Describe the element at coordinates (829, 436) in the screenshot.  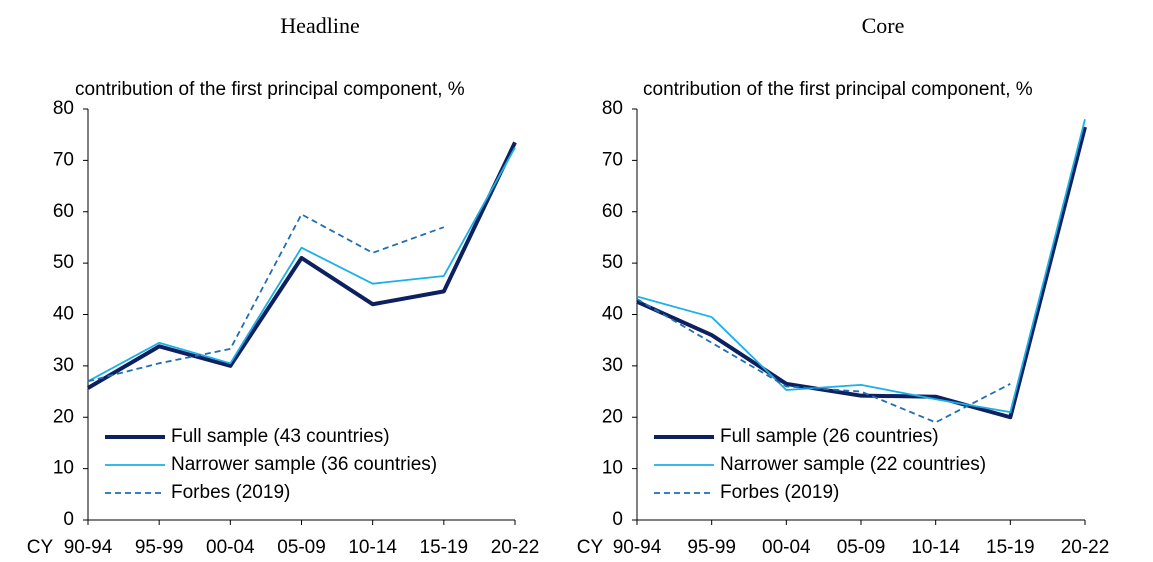
I see `legend-label: Full sample (26 countries)` at that location.